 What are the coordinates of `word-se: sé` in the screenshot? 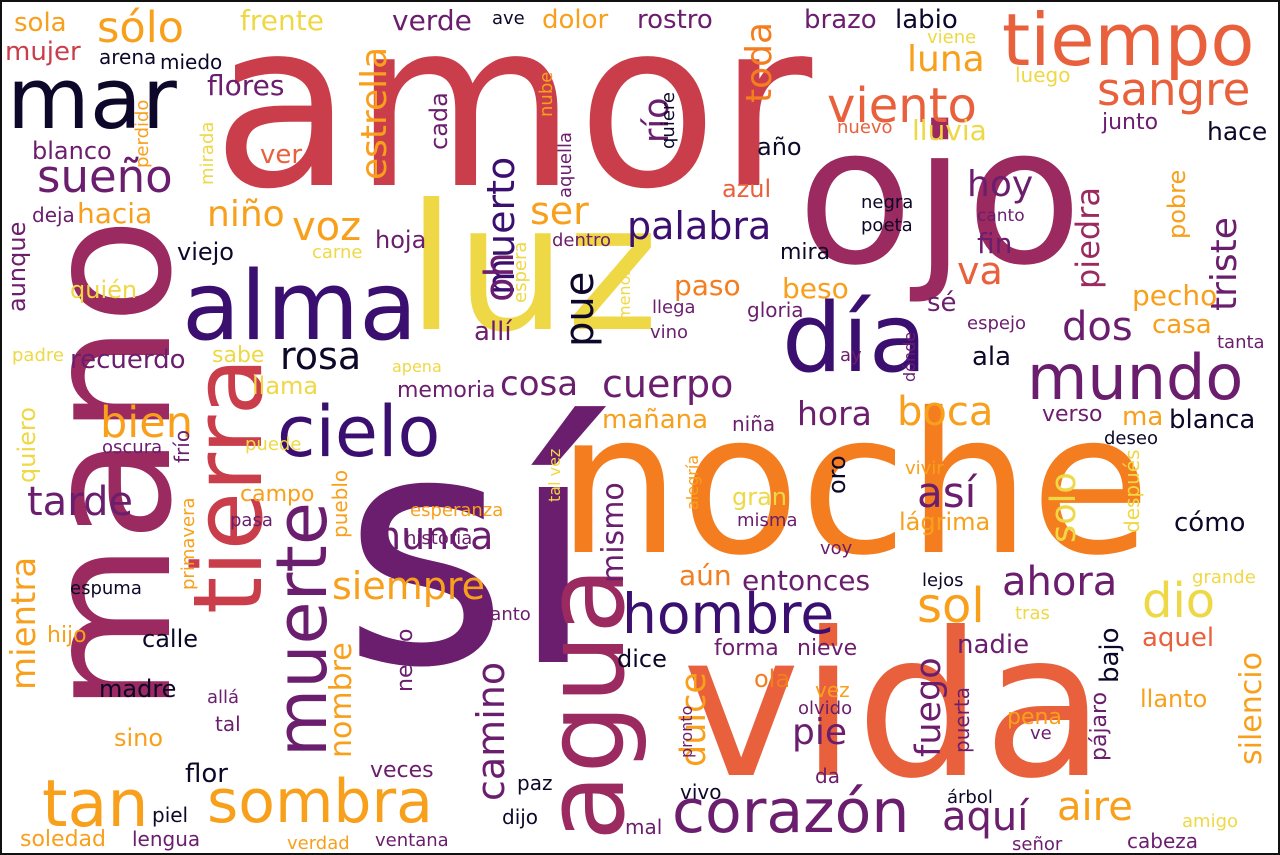 It's located at (942, 303).